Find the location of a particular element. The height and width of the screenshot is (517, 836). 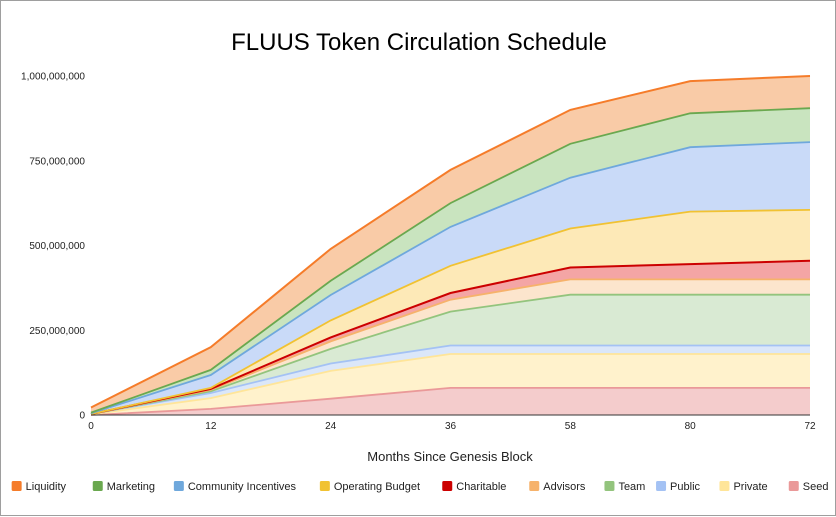

y-tick-label: 750,000,000 is located at coordinates (57, 161).